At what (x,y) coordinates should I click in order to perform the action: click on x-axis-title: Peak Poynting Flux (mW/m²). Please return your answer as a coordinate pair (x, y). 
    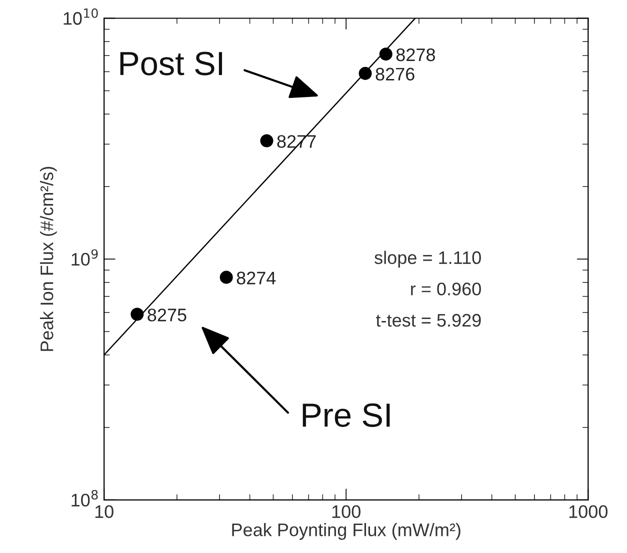
    Looking at the image, I should click on (346, 531).